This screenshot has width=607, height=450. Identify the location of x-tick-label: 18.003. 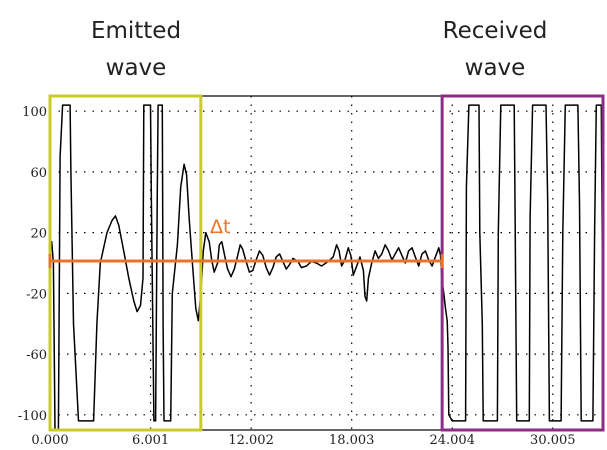
(352, 440).